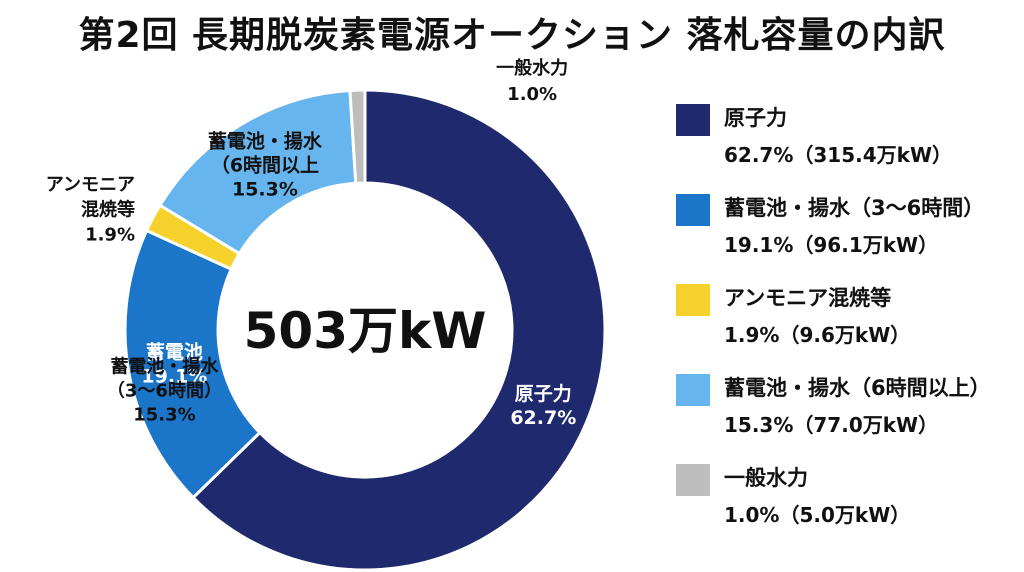 This screenshot has width=1024, height=572. What do you see at coordinates (854, 208) in the screenshot?
I see `legend-name-1: 蓄電池・揚水（3〜6時間）` at bounding box center [854, 208].